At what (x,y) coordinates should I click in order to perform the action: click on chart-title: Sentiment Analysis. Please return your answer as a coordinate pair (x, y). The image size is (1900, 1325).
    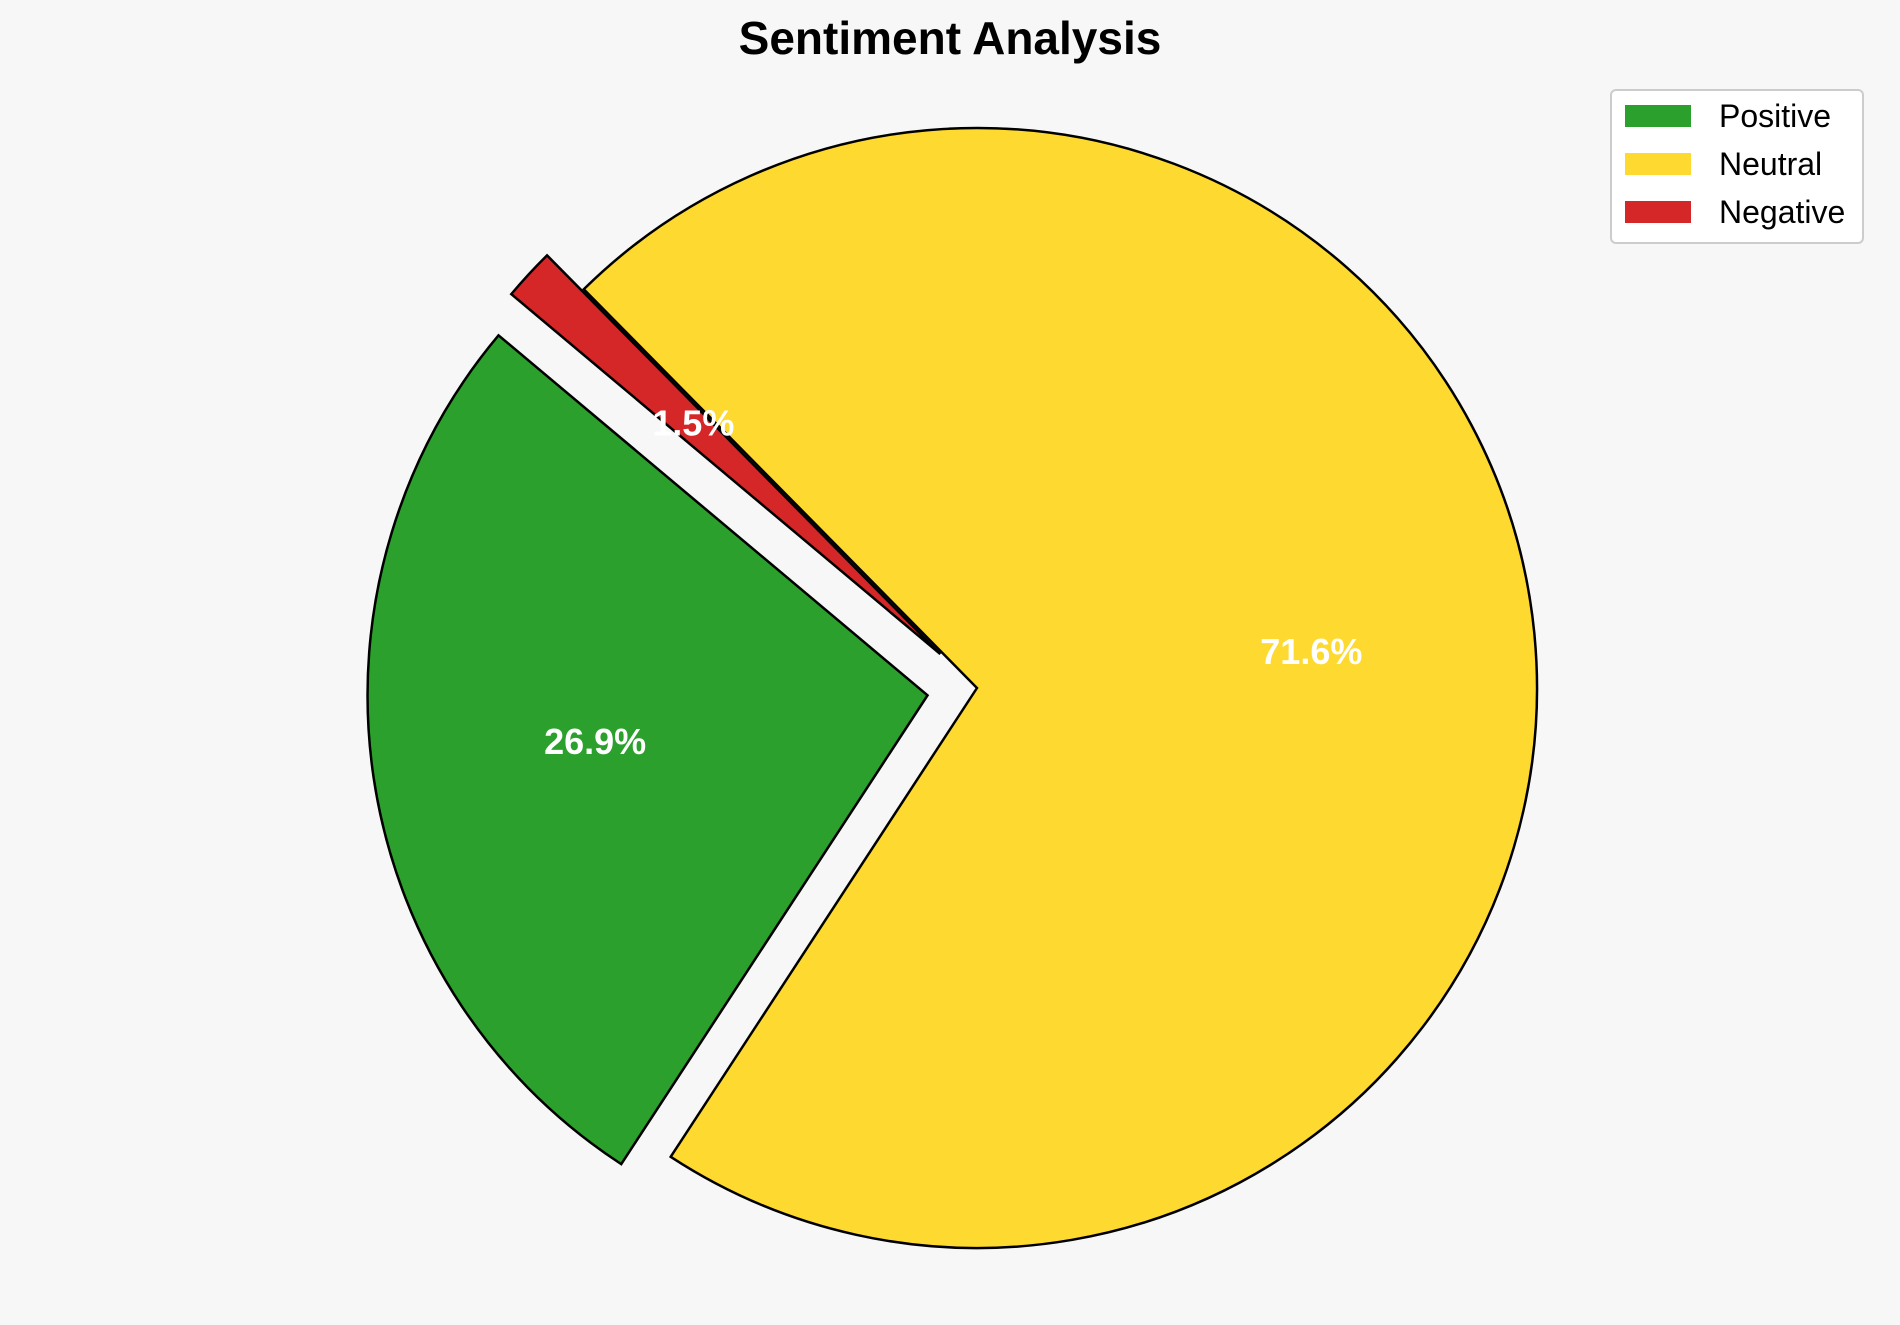
    Looking at the image, I should click on (950, 38).